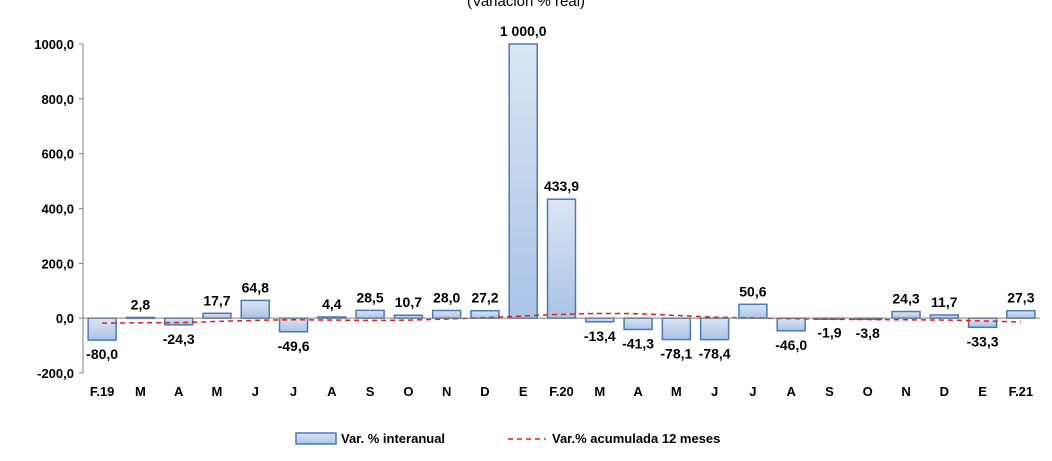 This screenshot has height=461, width=1052. What do you see at coordinates (54, 44) in the screenshot?
I see `y-tick-label: 1000,0` at bounding box center [54, 44].